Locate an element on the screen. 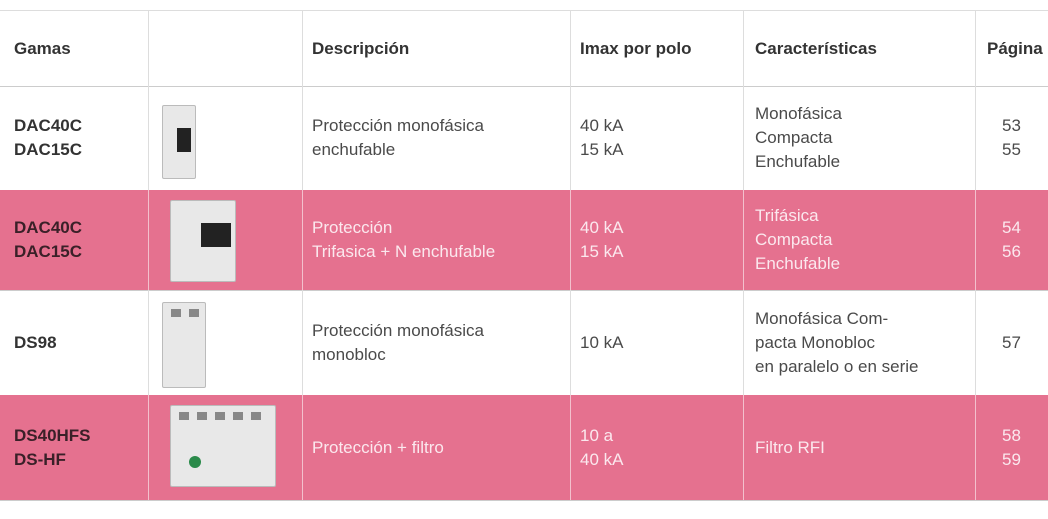 This screenshot has width=1048, height=519. cell-line: Protección + filtro is located at coordinates (378, 447).